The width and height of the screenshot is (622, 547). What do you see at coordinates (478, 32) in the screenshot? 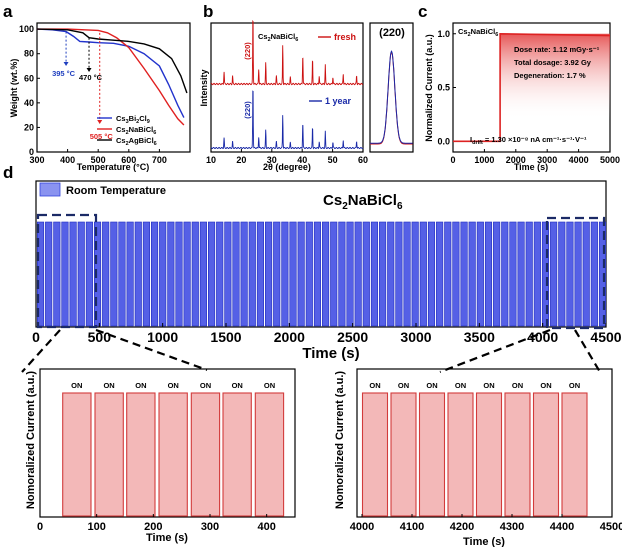
I see `panel-c-title: Cs2NaBiCl6` at bounding box center [478, 32].